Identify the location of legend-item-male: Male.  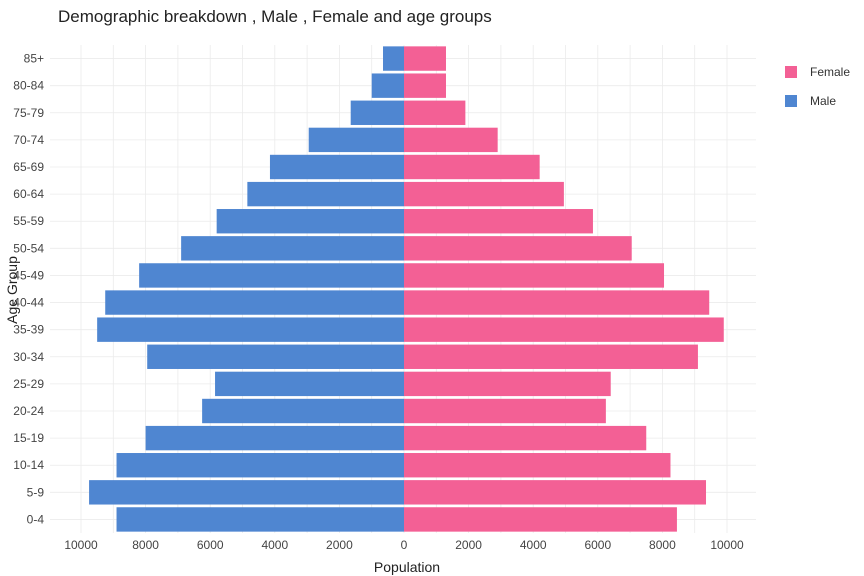
(810, 101).